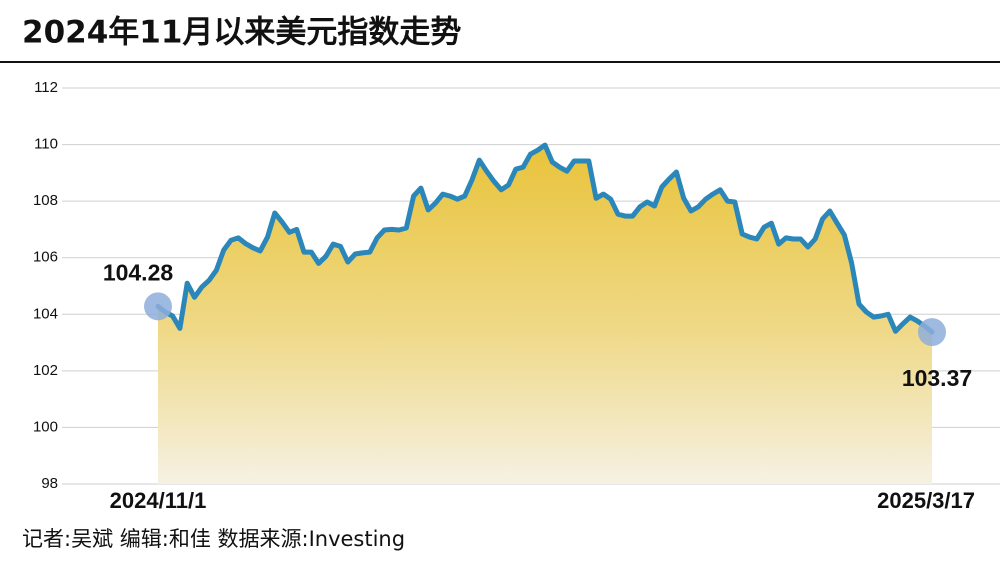 This screenshot has height=580, width=1000. What do you see at coordinates (45, 257) in the screenshot?
I see `y-tick-label: 106` at bounding box center [45, 257].